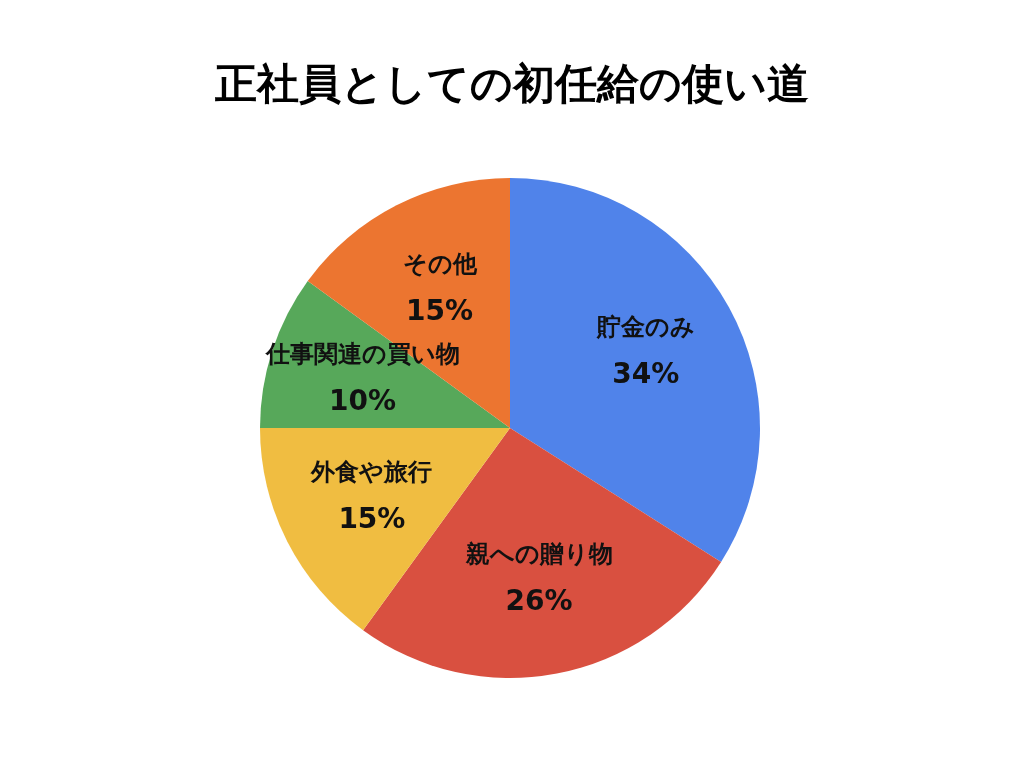 The width and height of the screenshot is (1024, 768). I want to click on data-label: 10%, so click(363, 401).